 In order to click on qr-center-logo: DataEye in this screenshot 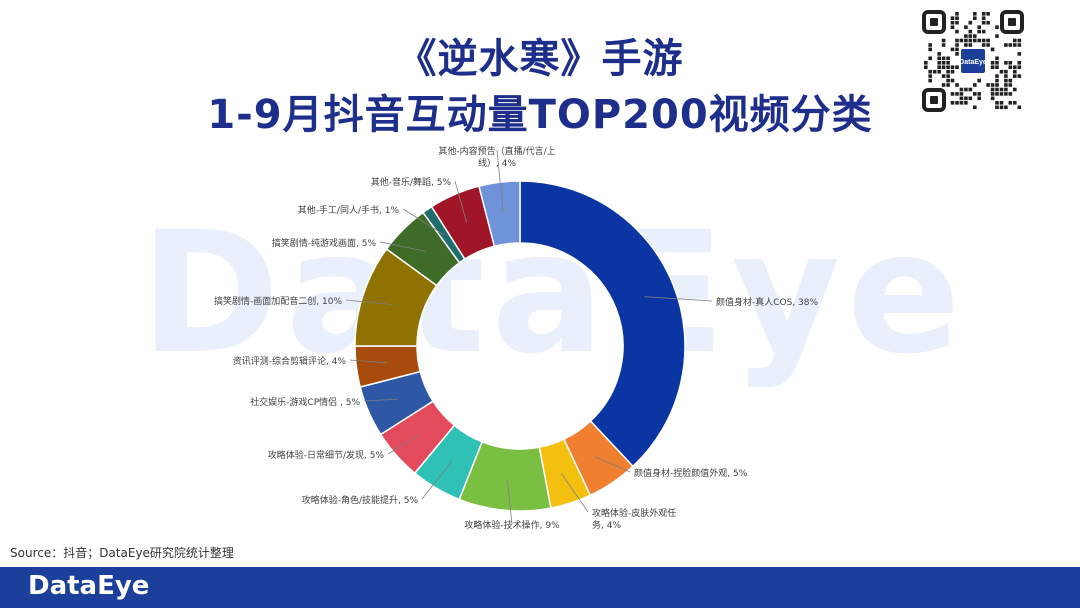, I will do `click(973, 62)`.